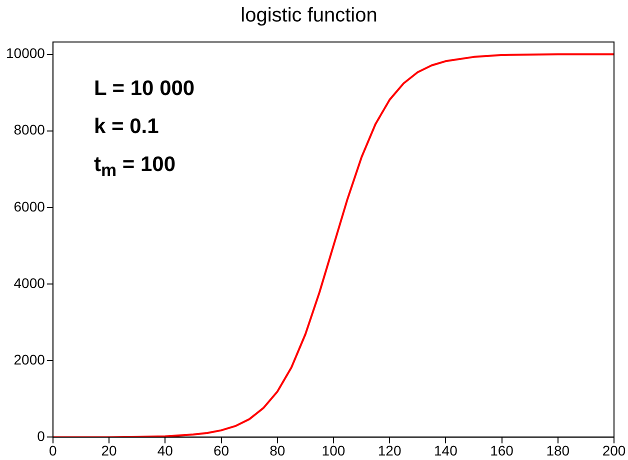  I want to click on annotation: t$_{m}$ = 100, so click(135, 167).